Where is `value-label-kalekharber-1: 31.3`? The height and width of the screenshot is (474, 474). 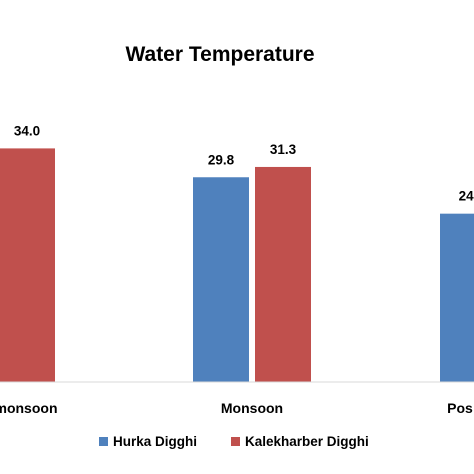
value-label-kalekharber-1: 31.3 is located at coordinates (283, 149).